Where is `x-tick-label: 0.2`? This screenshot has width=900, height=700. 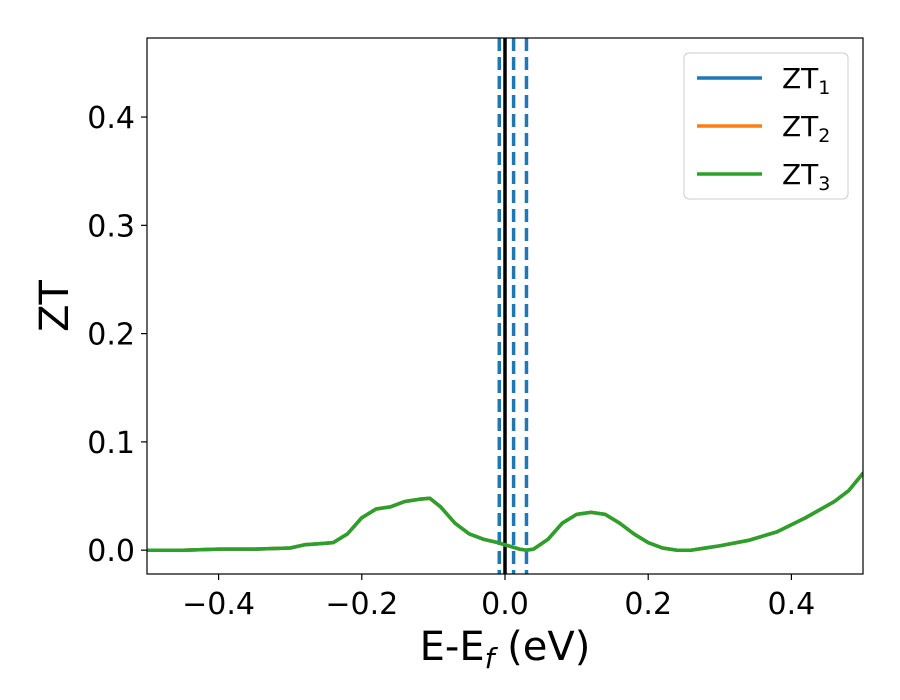
x-tick-label: 0.2 is located at coordinates (648, 604).